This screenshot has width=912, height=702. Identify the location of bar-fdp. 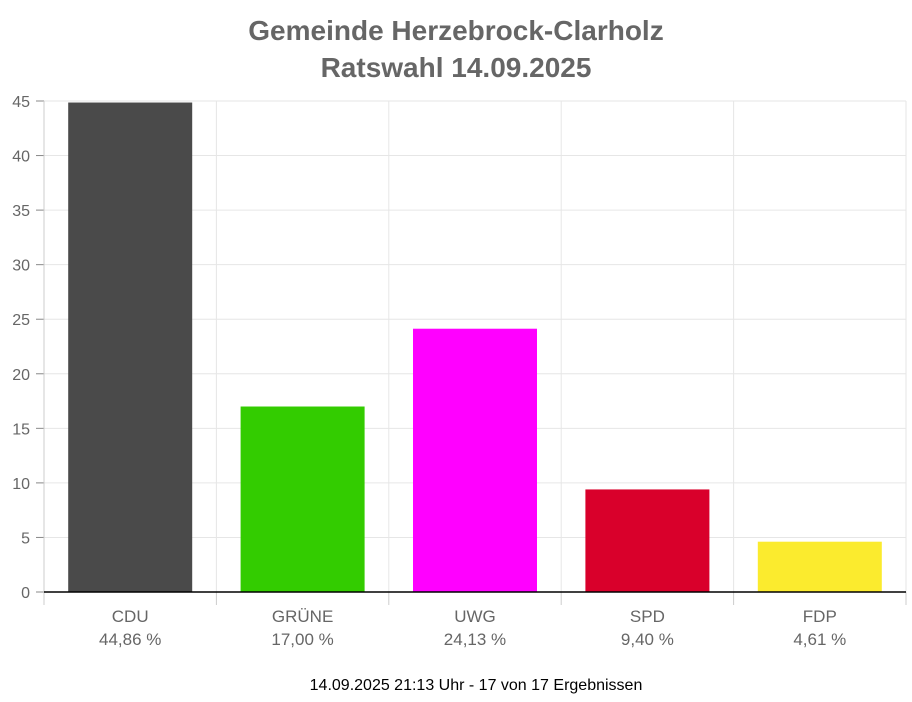
(819, 566).